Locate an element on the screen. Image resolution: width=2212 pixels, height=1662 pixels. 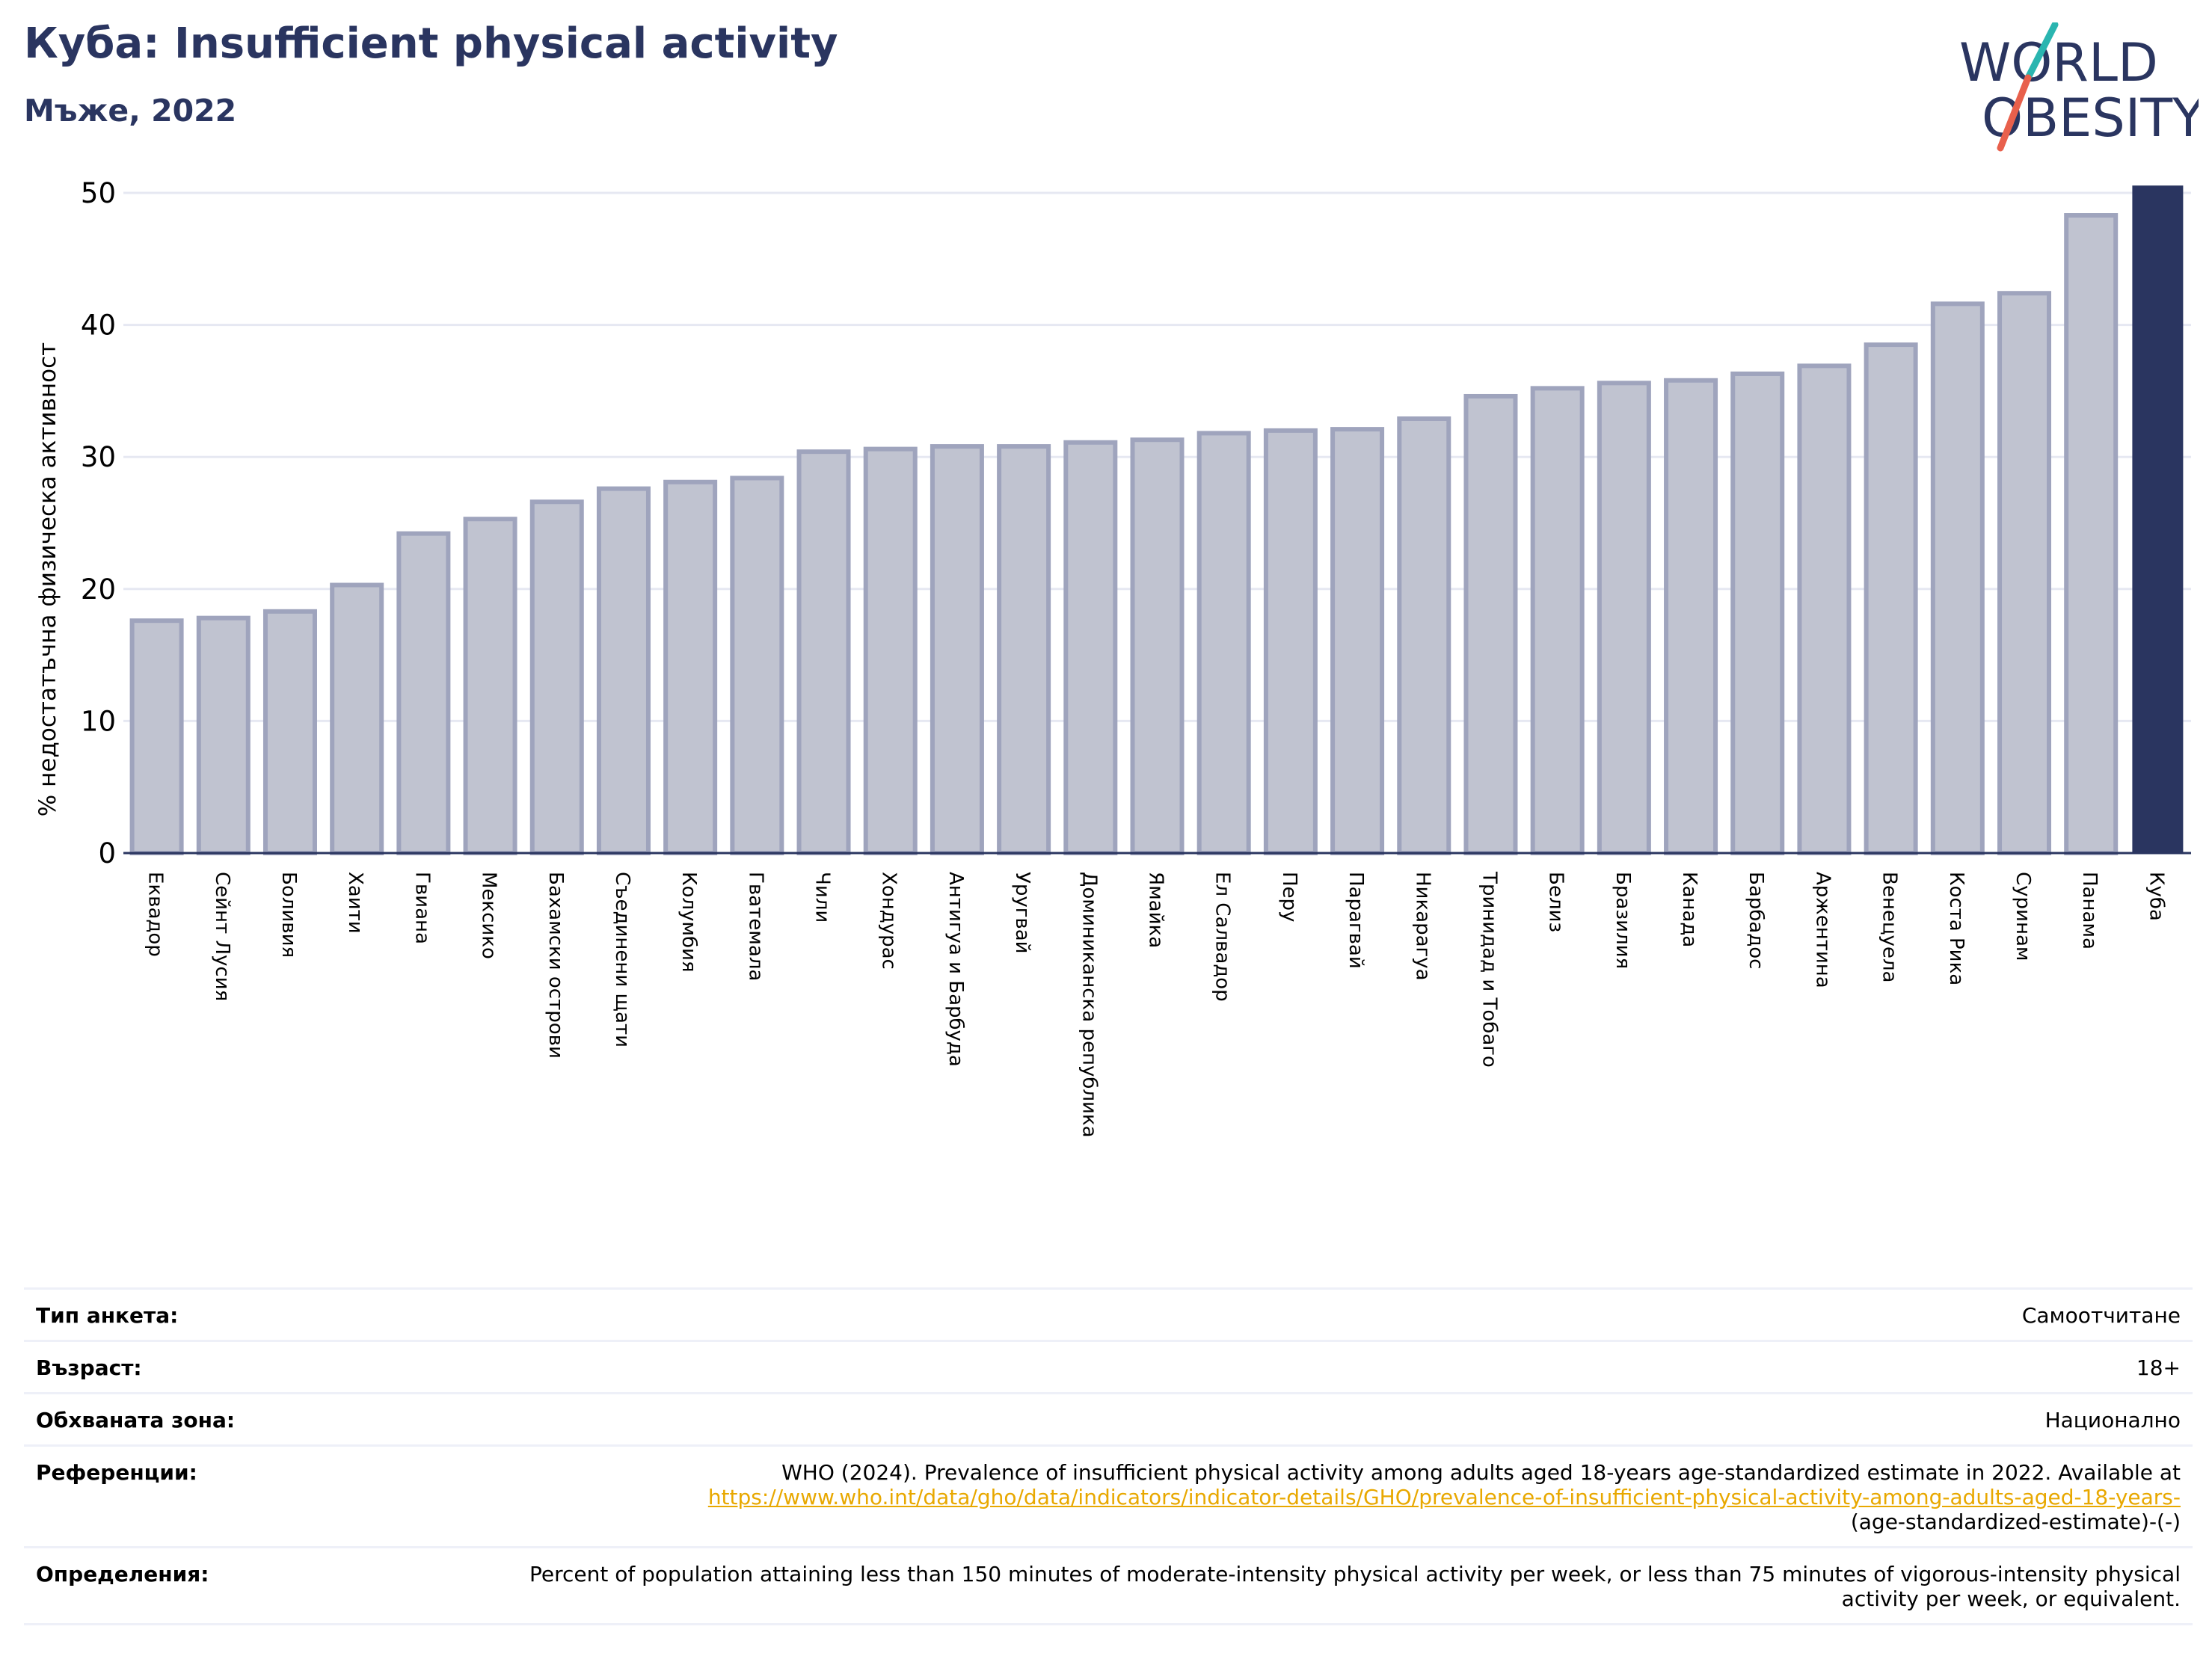
x-tick-label: Панама is located at coordinates (2089, 911).